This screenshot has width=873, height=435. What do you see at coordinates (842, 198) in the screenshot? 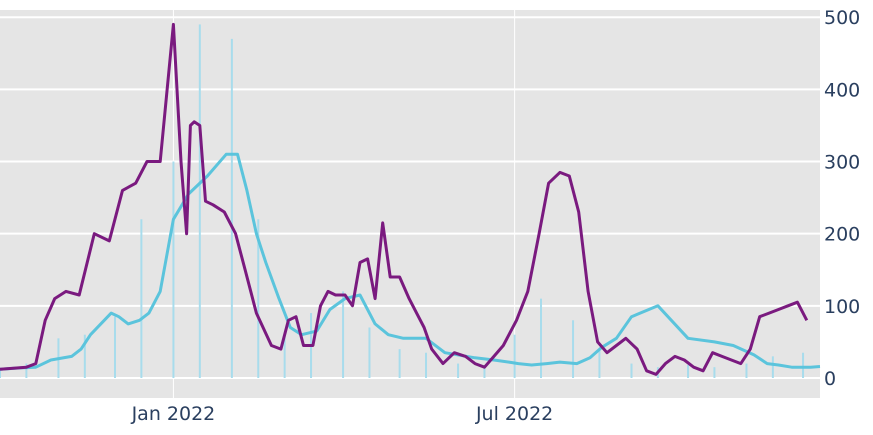
I see `y-axis: 0 100 200 300 400 500` at bounding box center [842, 198].